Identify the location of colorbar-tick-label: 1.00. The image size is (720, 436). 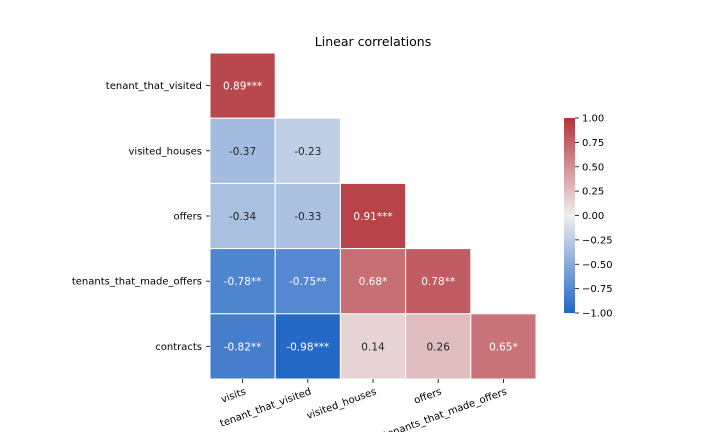
(593, 119).